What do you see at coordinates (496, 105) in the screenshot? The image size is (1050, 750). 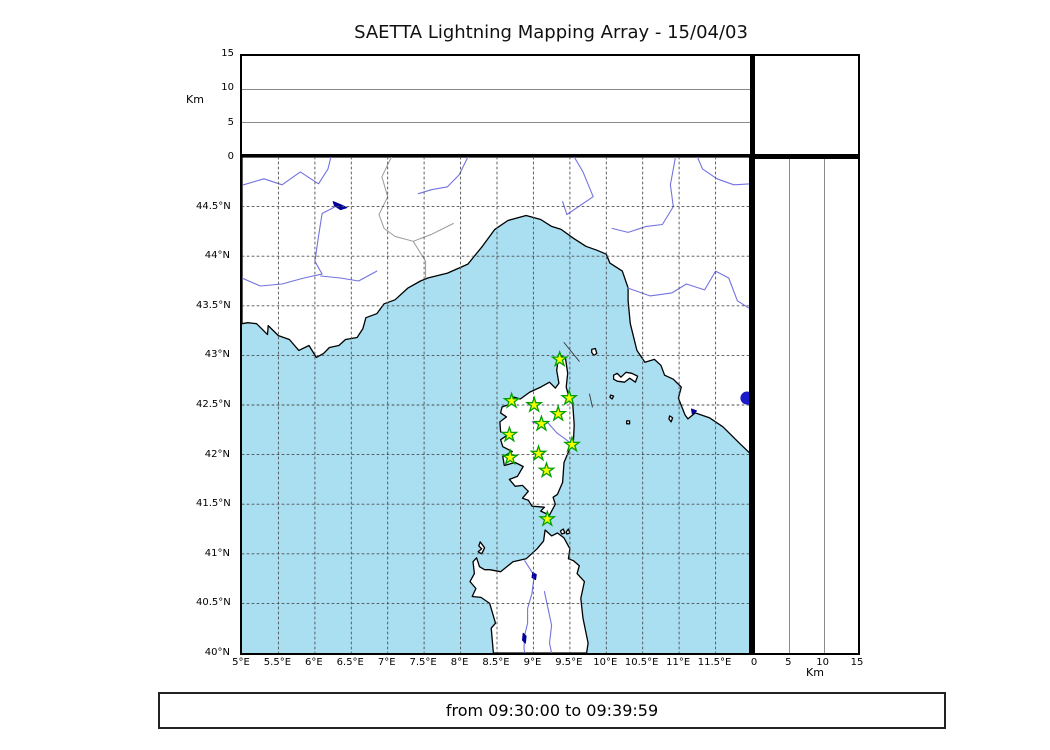 I see `altitude-vs-longitude-panel` at bounding box center [496, 105].